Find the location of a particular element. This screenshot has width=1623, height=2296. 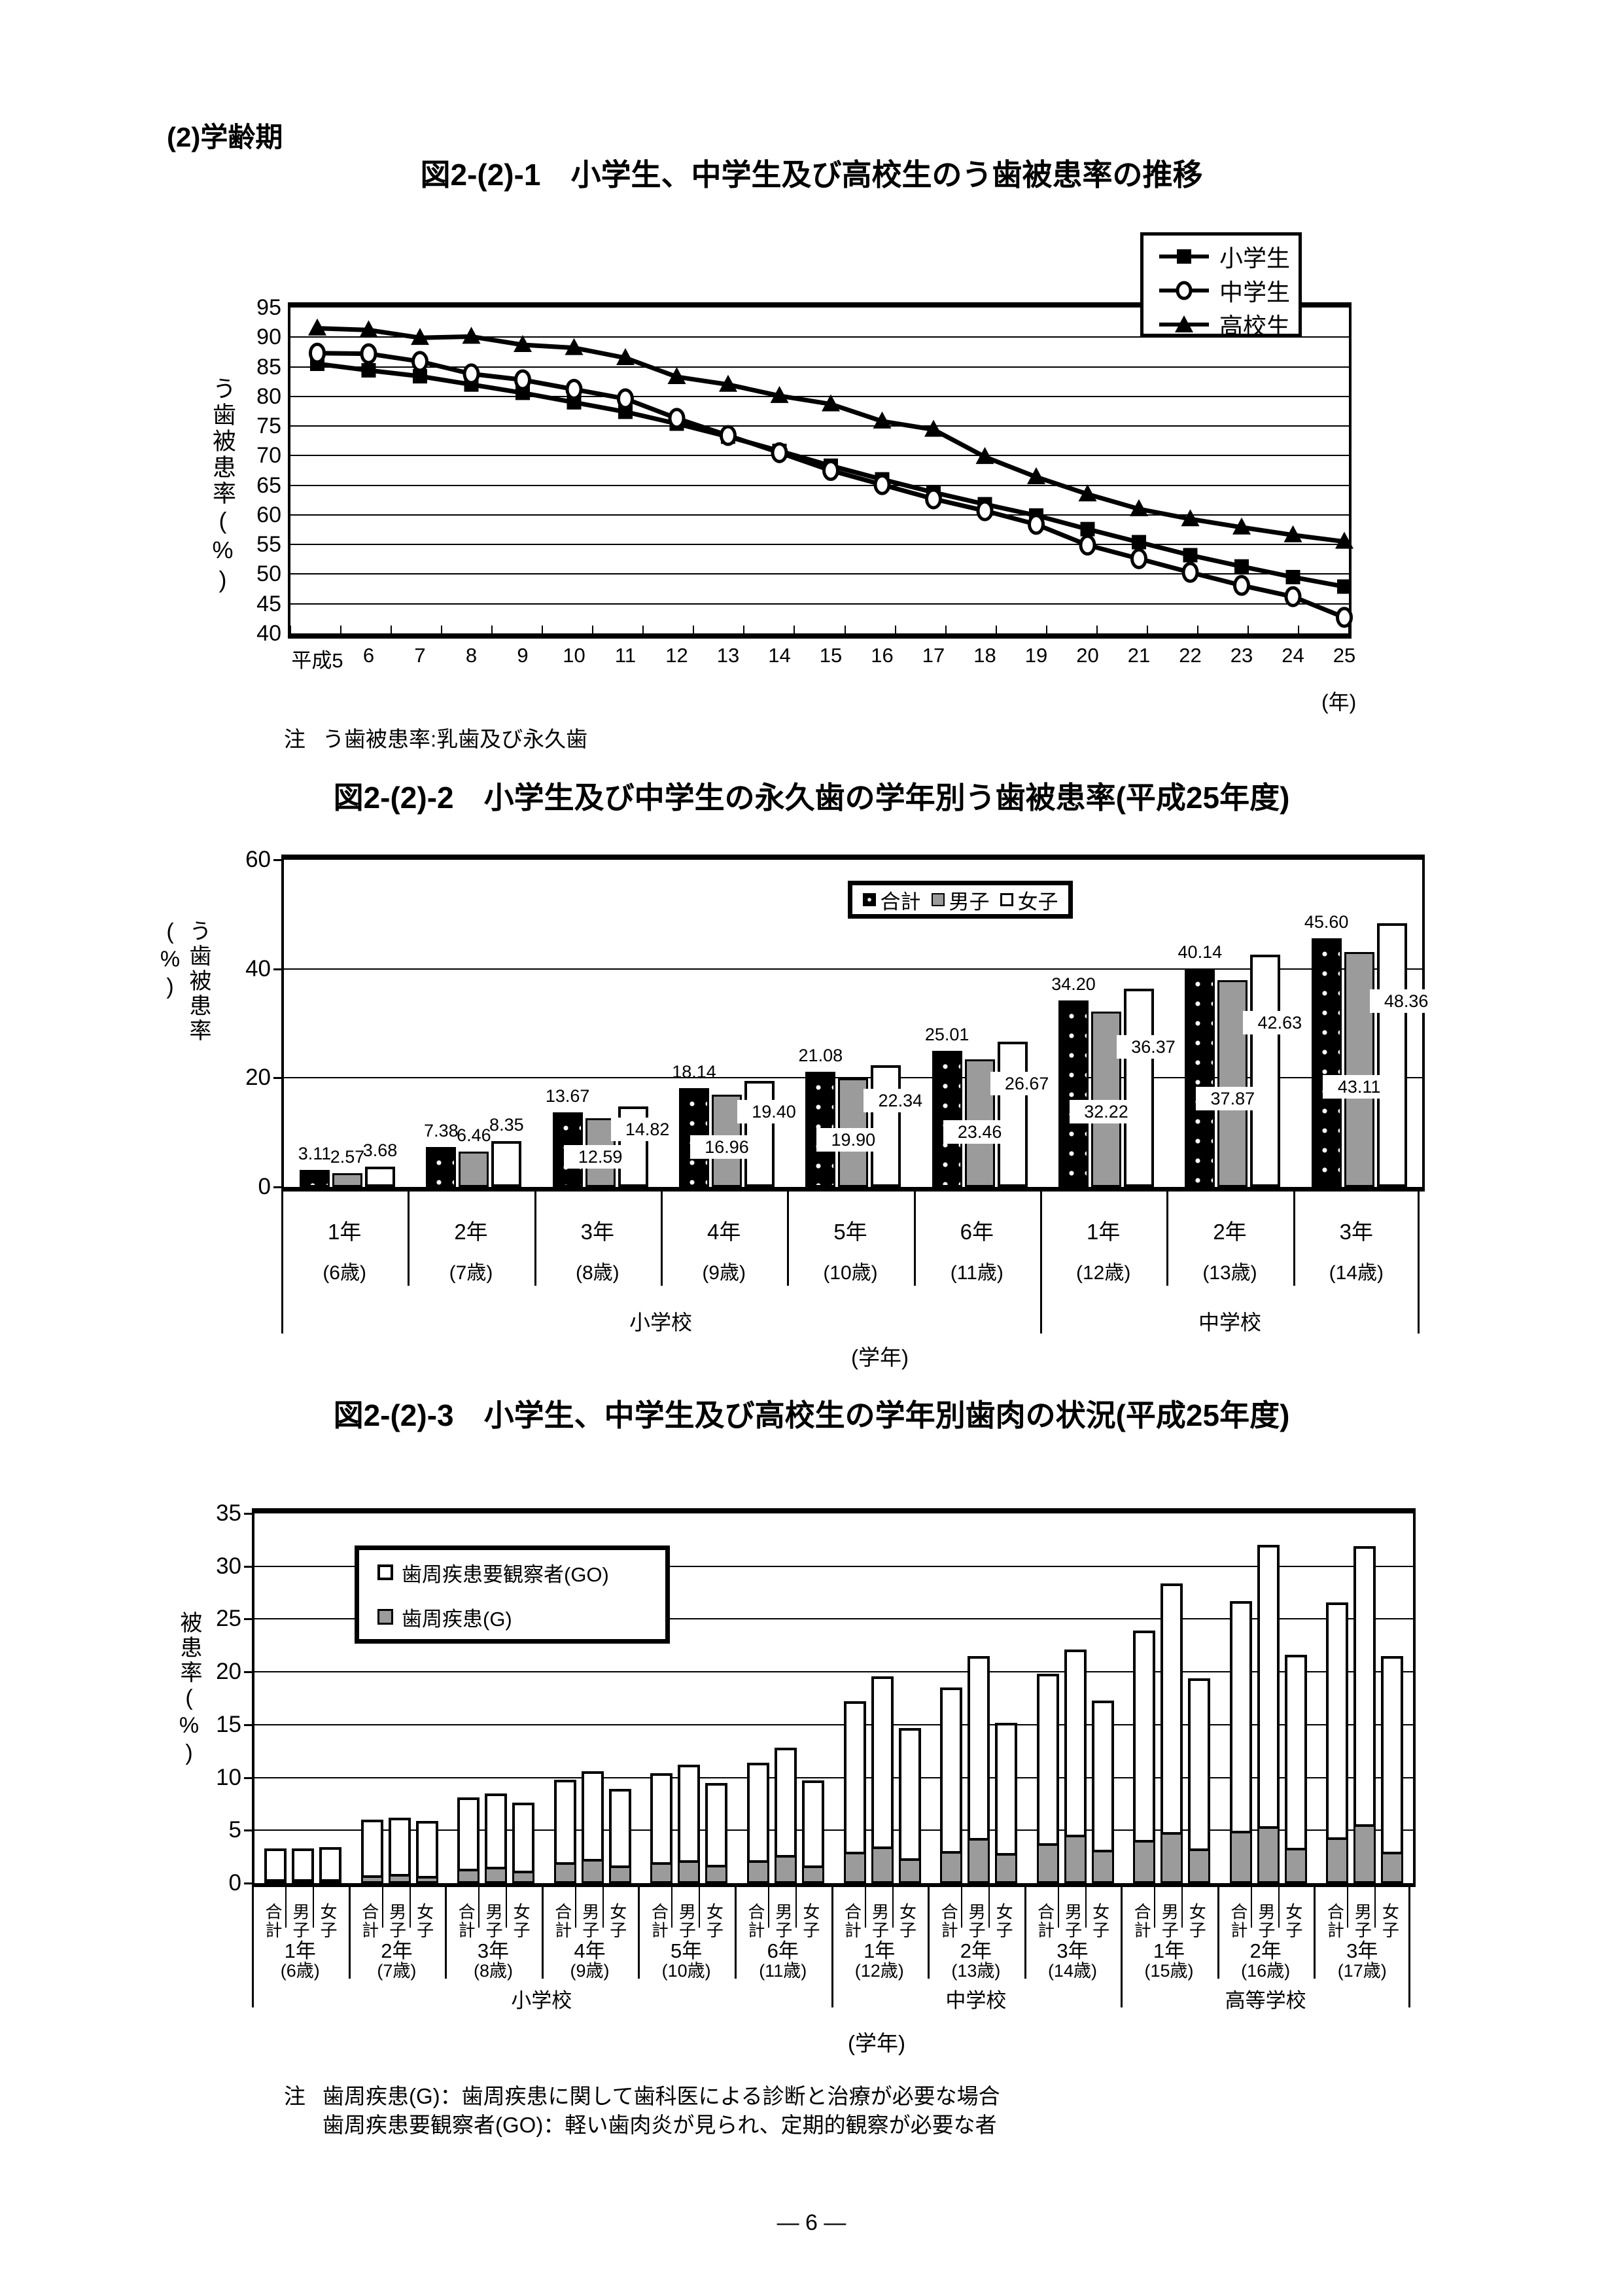

bar-axis-label: 女子 is located at coordinates (1293, 1921).